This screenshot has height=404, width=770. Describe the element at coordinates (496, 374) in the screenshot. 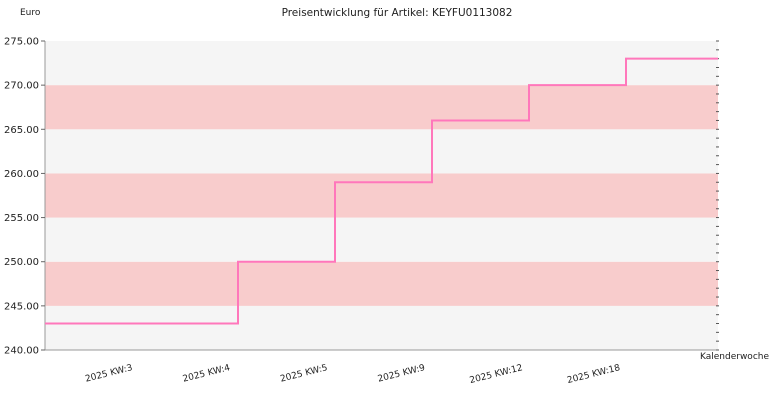

I see `x-tick-label: 2025 KW:12` at that location.